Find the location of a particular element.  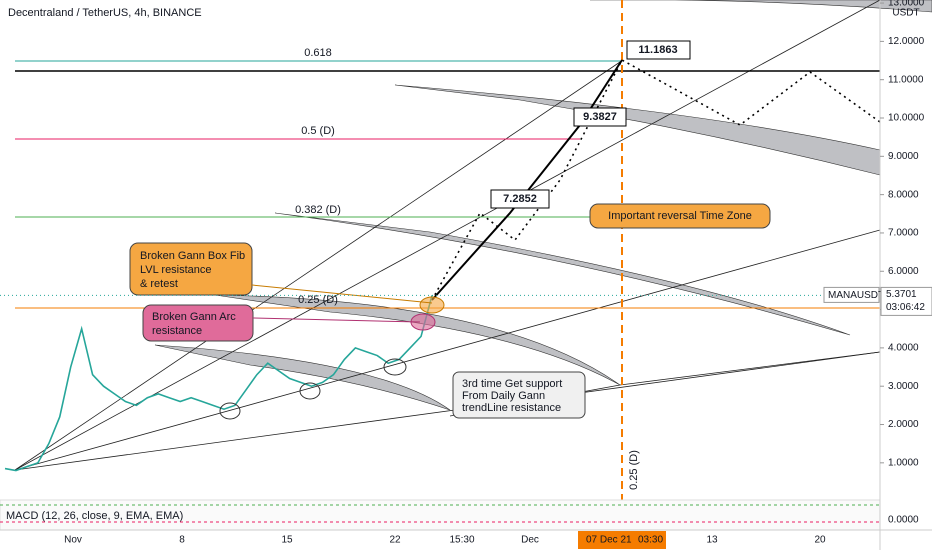

y-tick-label: 7.0000 is located at coordinates (903, 233).